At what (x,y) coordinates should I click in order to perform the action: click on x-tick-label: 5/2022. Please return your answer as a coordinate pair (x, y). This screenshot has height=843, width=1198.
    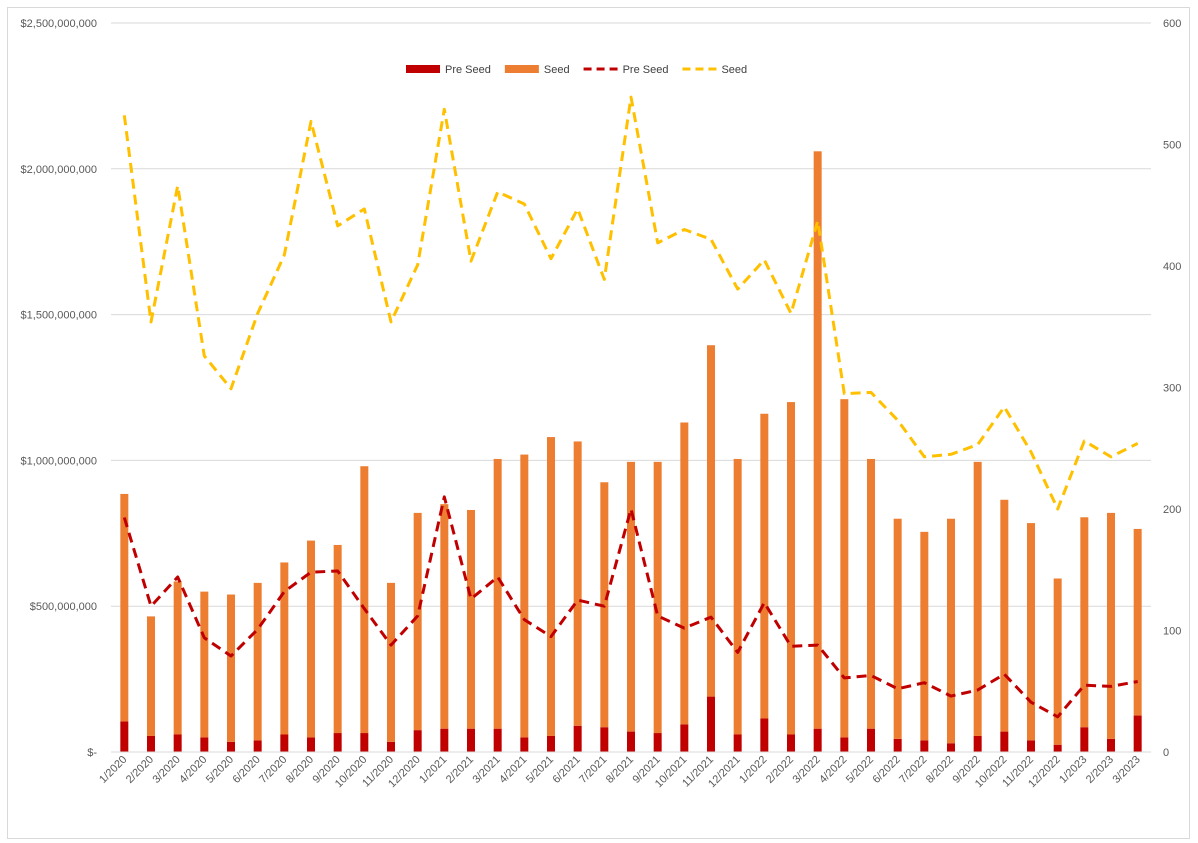
    Looking at the image, I should click on (860, 770).